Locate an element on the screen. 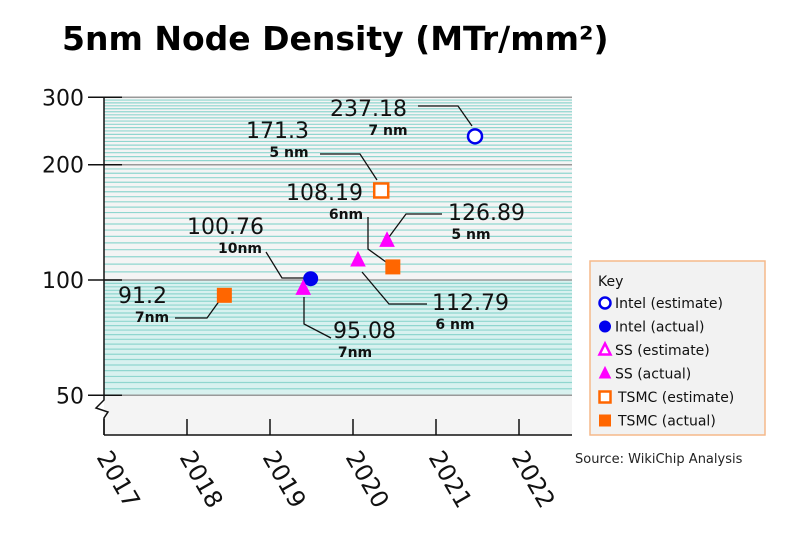 This screenshot has height=552, width=800. legend-item: TSMC (actual) is located at coordinates (657, 422).